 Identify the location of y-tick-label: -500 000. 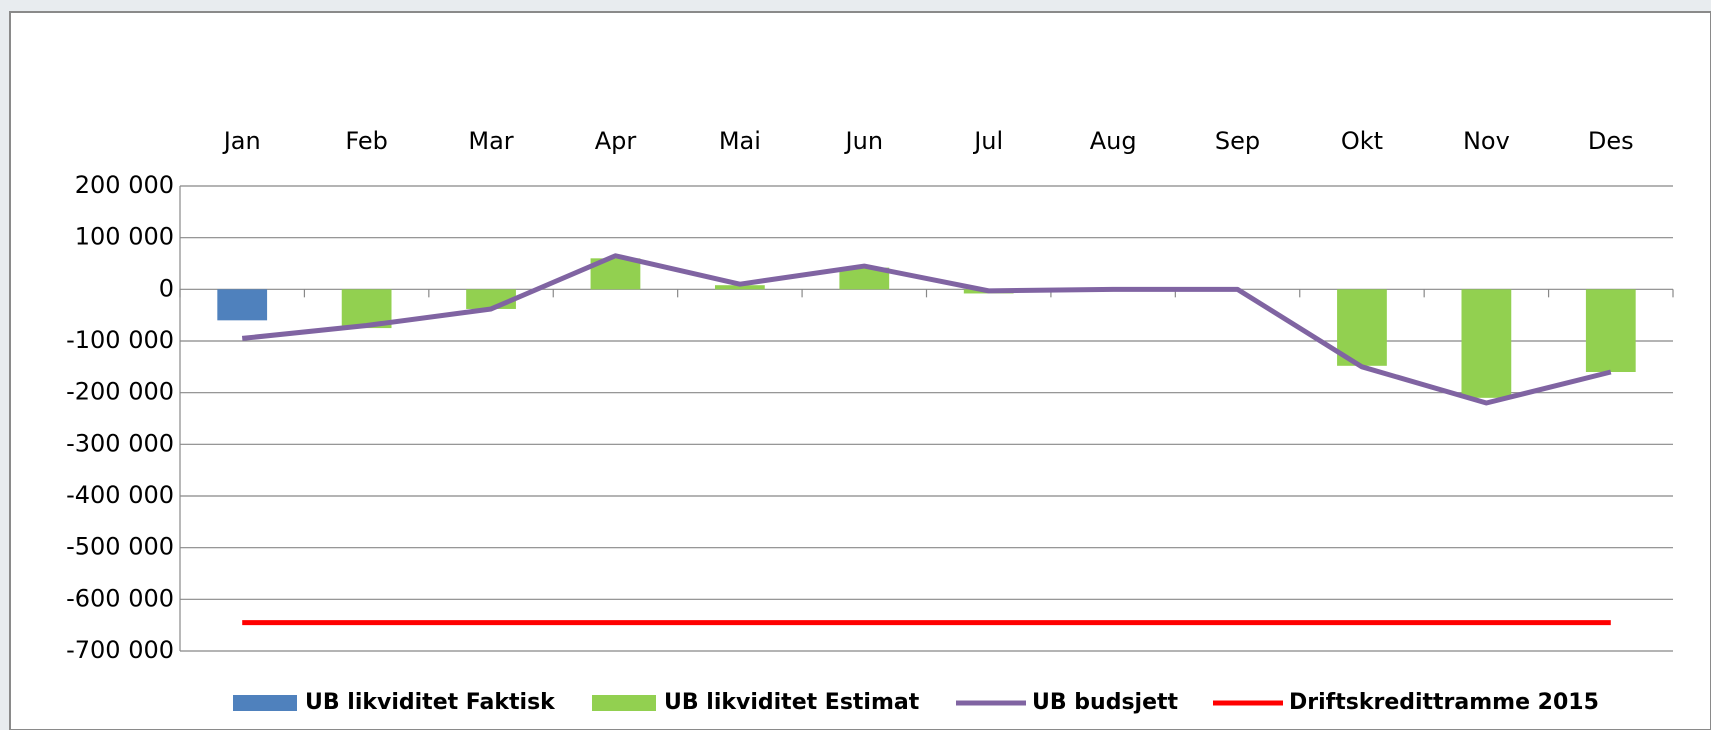
(120, 547).